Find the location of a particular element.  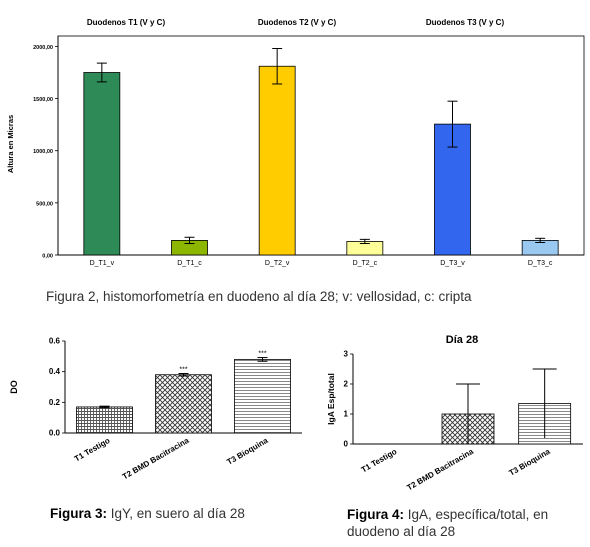

y-axis-label: Altura en Micras is located at coordinates (10, 144).